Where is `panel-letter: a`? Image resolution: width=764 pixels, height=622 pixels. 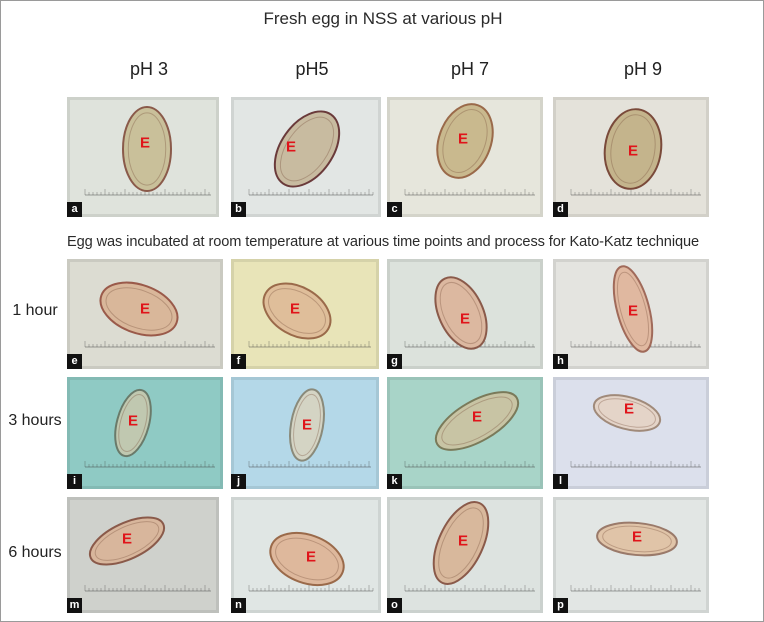
panel-letter: a is located at coordinates (74, 209).